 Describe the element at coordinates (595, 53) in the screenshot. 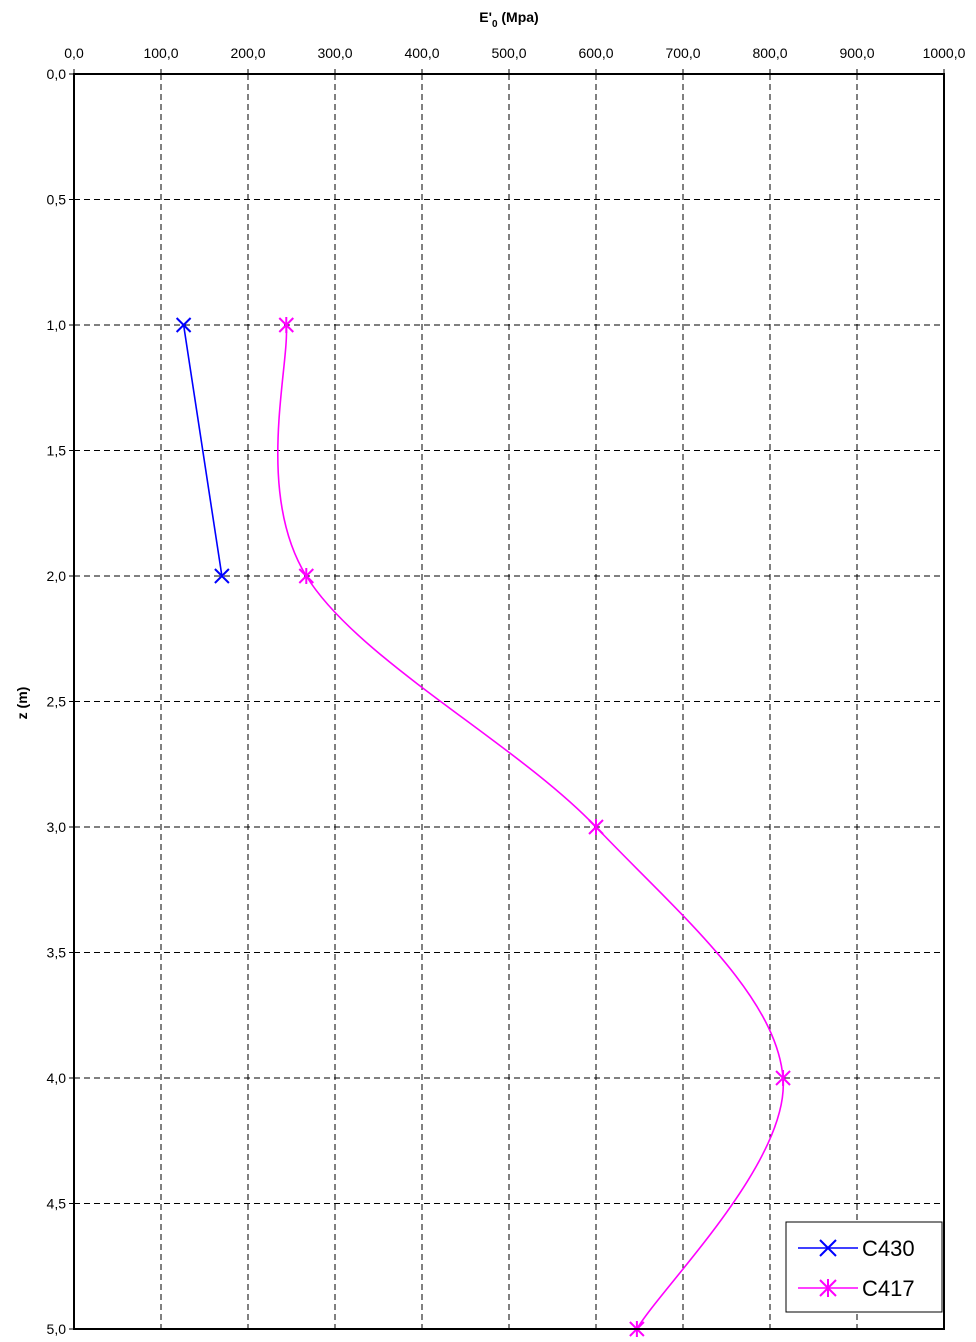

I see `x-tick-label: 600,0` at that location.